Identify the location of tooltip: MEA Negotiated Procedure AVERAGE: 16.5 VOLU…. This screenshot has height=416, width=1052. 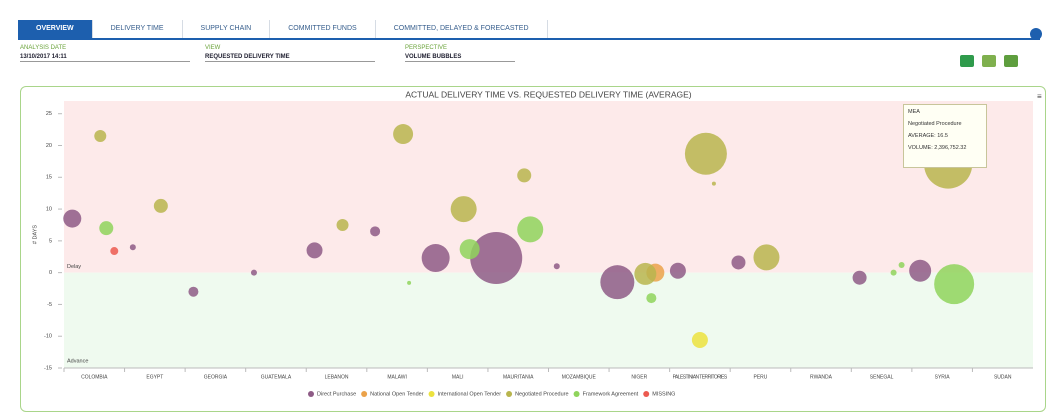
(945, 136).